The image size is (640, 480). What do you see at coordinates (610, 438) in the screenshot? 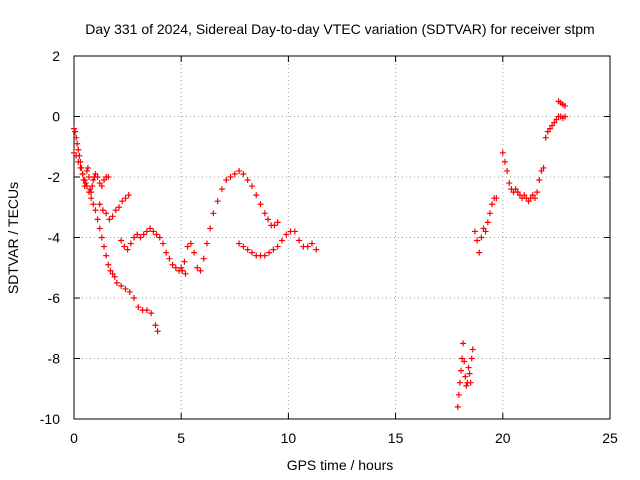
I see `x-tick-label: 25` at bounding box center [610, 438].